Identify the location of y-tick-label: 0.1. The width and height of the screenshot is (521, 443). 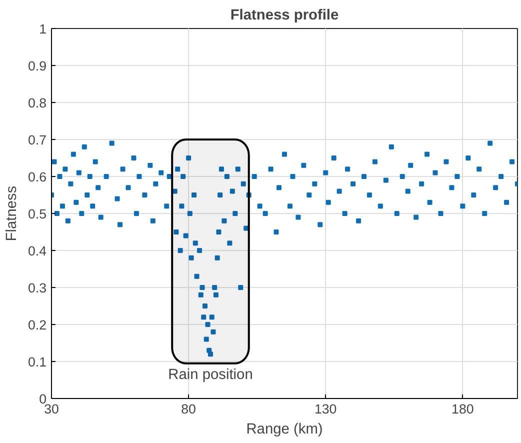
(37, 362).